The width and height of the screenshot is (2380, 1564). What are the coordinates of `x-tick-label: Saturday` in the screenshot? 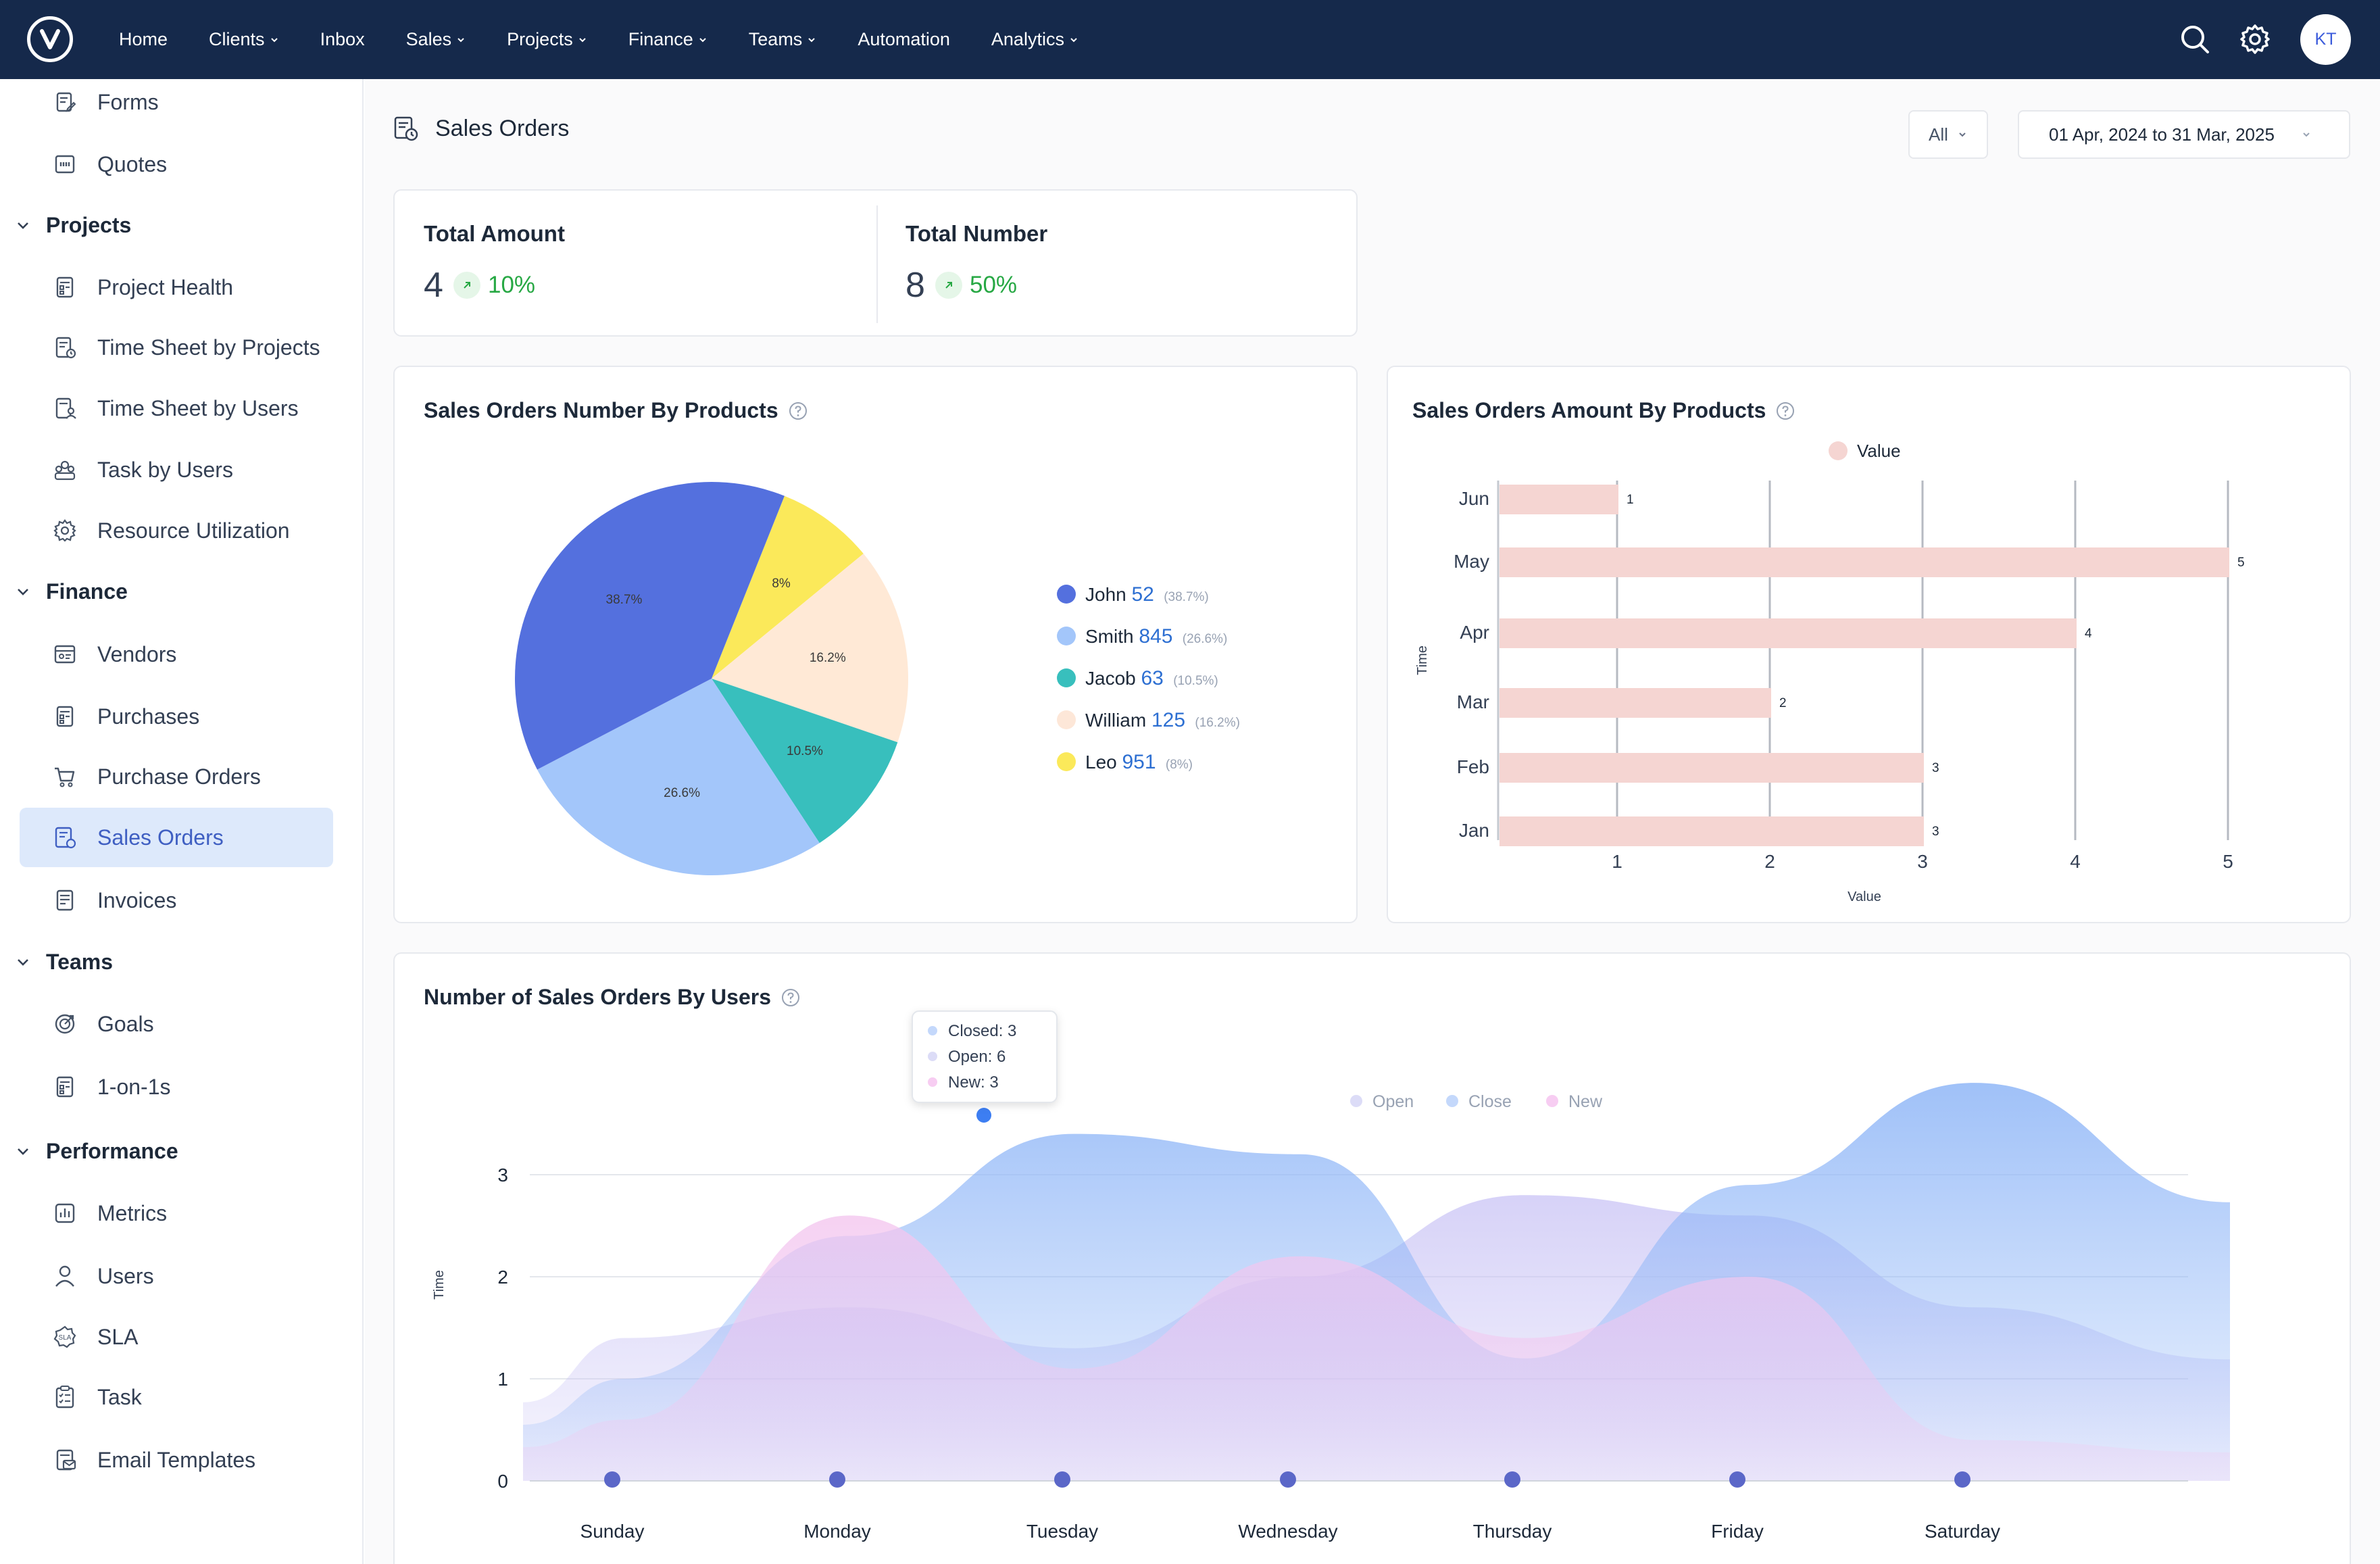 It's located at (1963, 1531).